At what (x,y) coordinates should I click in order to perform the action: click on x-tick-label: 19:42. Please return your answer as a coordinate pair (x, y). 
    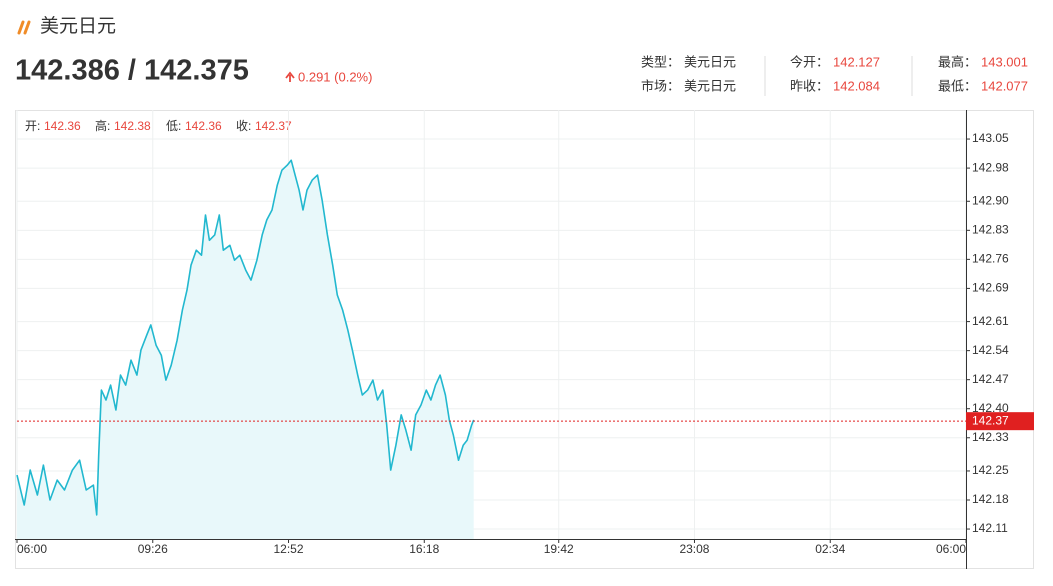
    Looking at the image, I should click on (559, 549).